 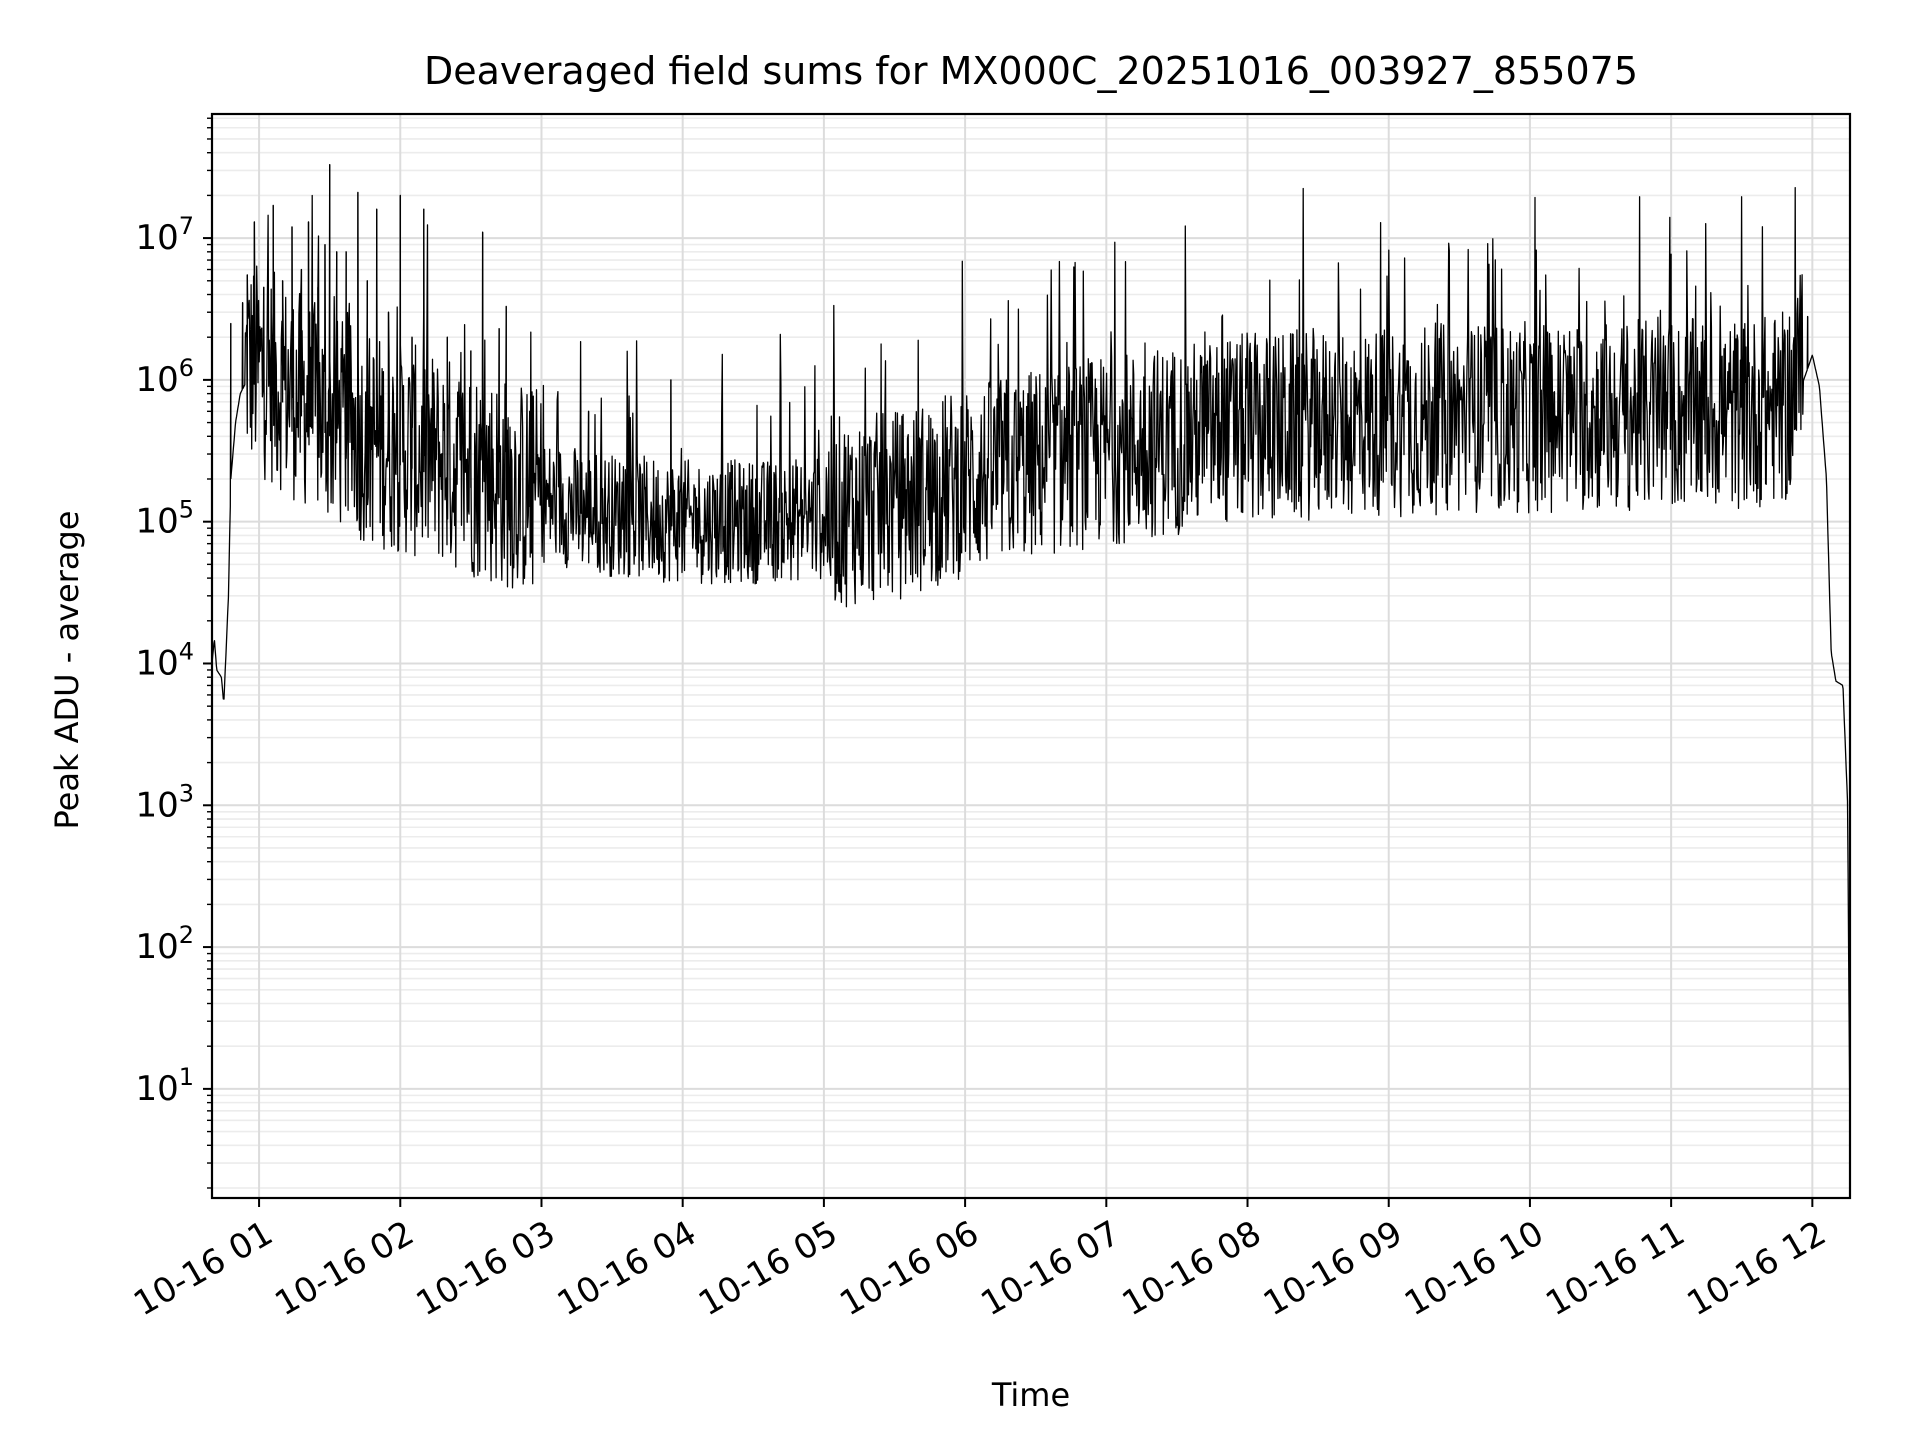 I want to click on y-tick-label: 10⁷, so click(x=164, y=235).